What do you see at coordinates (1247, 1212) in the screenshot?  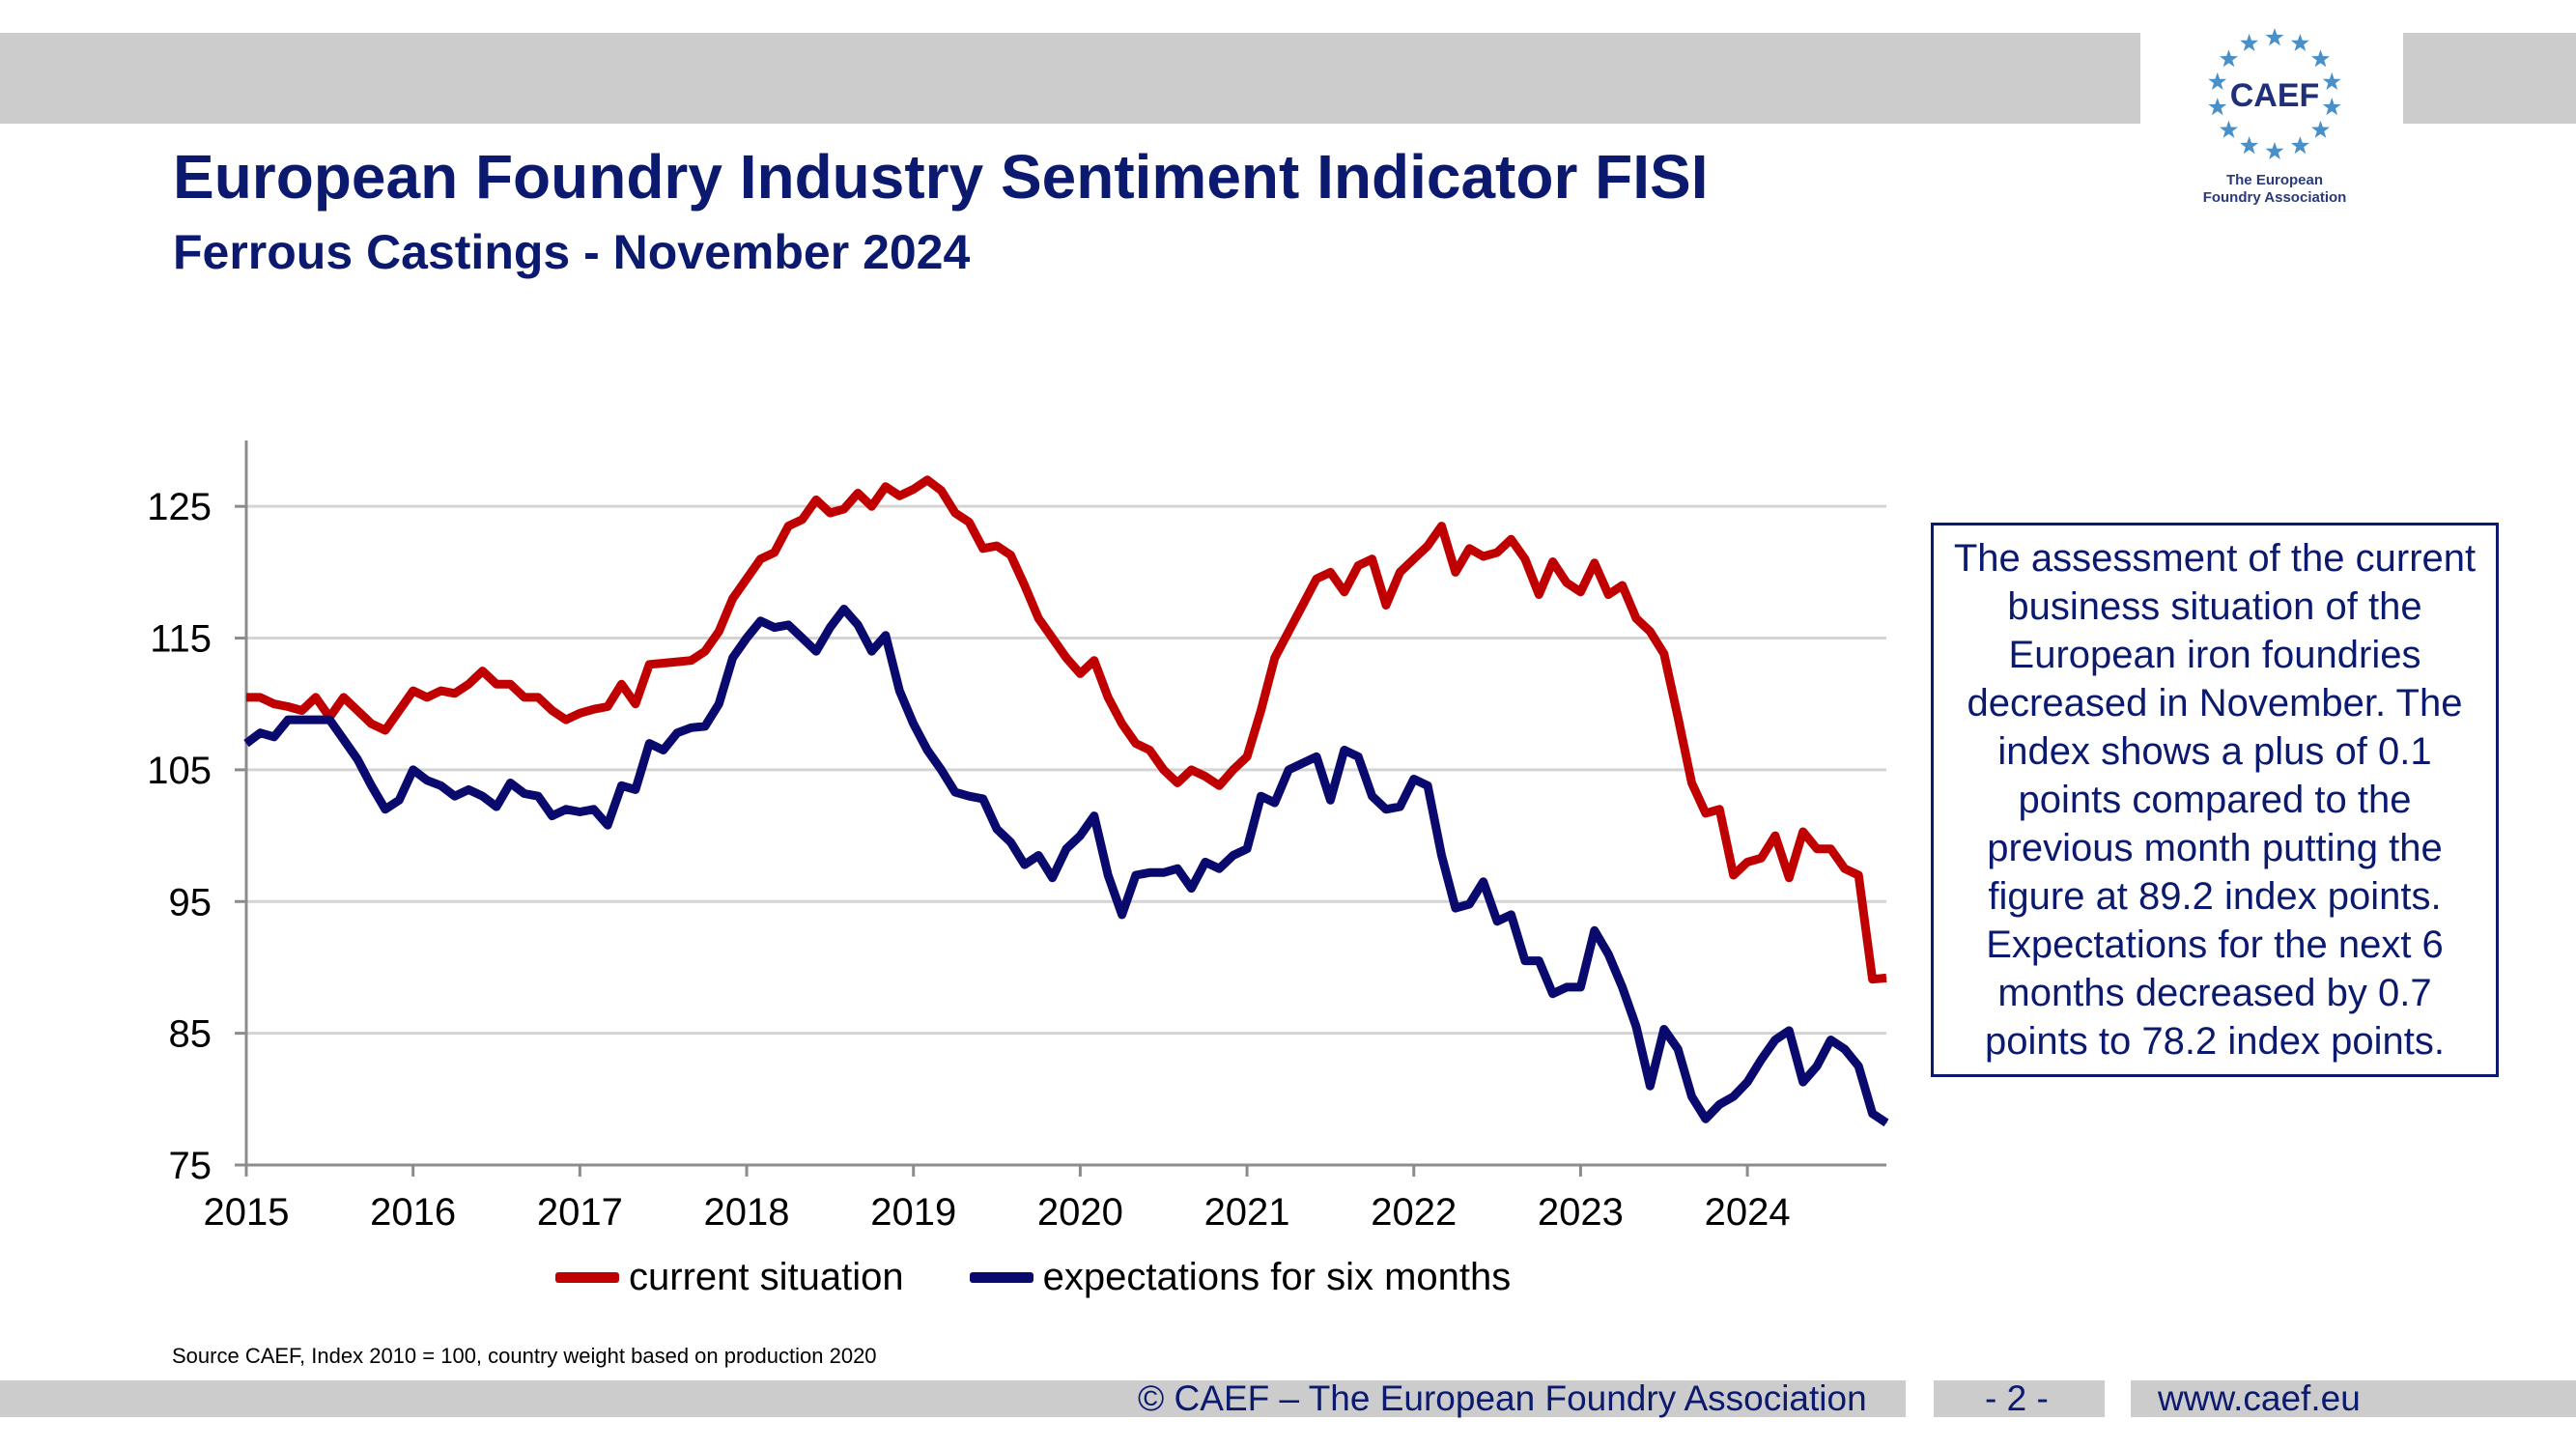 I see `x-tick-label: 2021` at bounding box center [1247, 1212].